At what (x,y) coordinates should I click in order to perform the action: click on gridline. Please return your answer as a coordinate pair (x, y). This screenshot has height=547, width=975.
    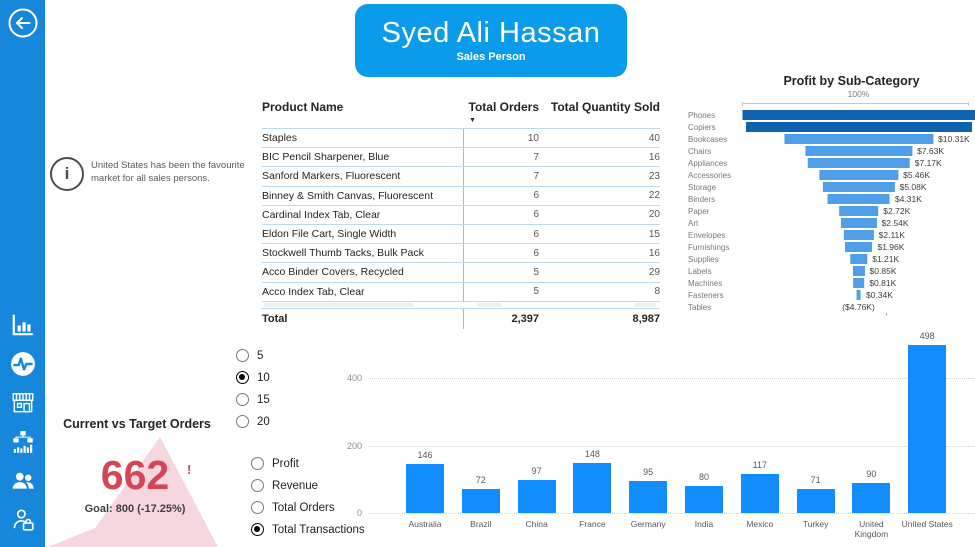
    Looking at the image, I should click on (671, 513).